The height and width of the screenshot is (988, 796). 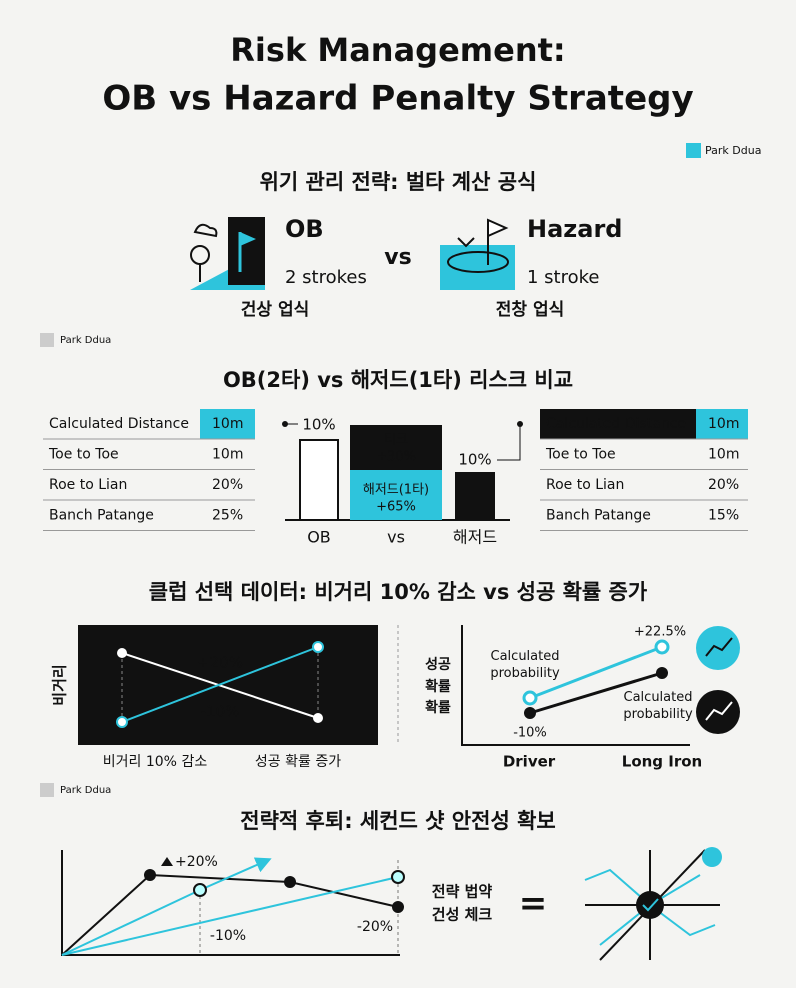 I want to click on axis-label: 비거리, so click(x=60, y=684).